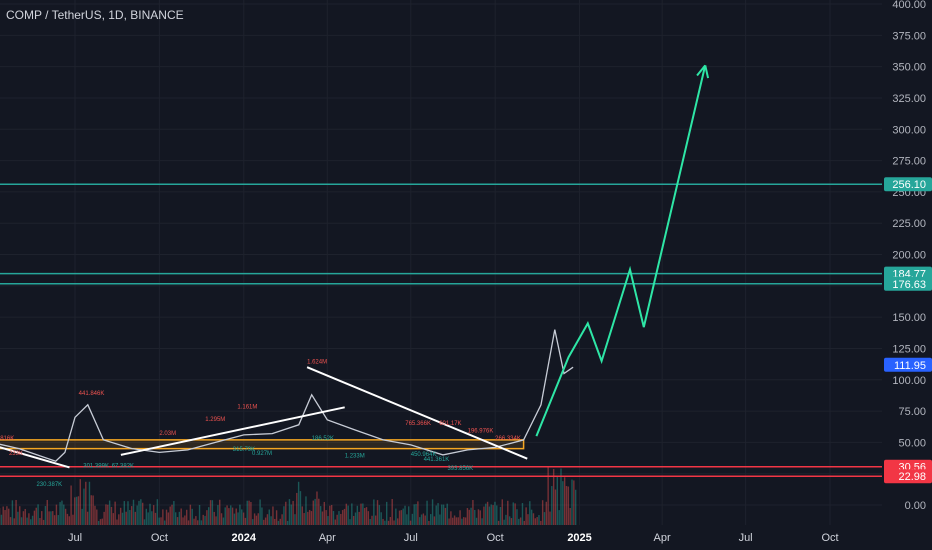 This screenshot has width=932, height=550. Describe the element at coordinates (123, 466) in the screenshot. I see `volume-label: 67.382K` at that location.